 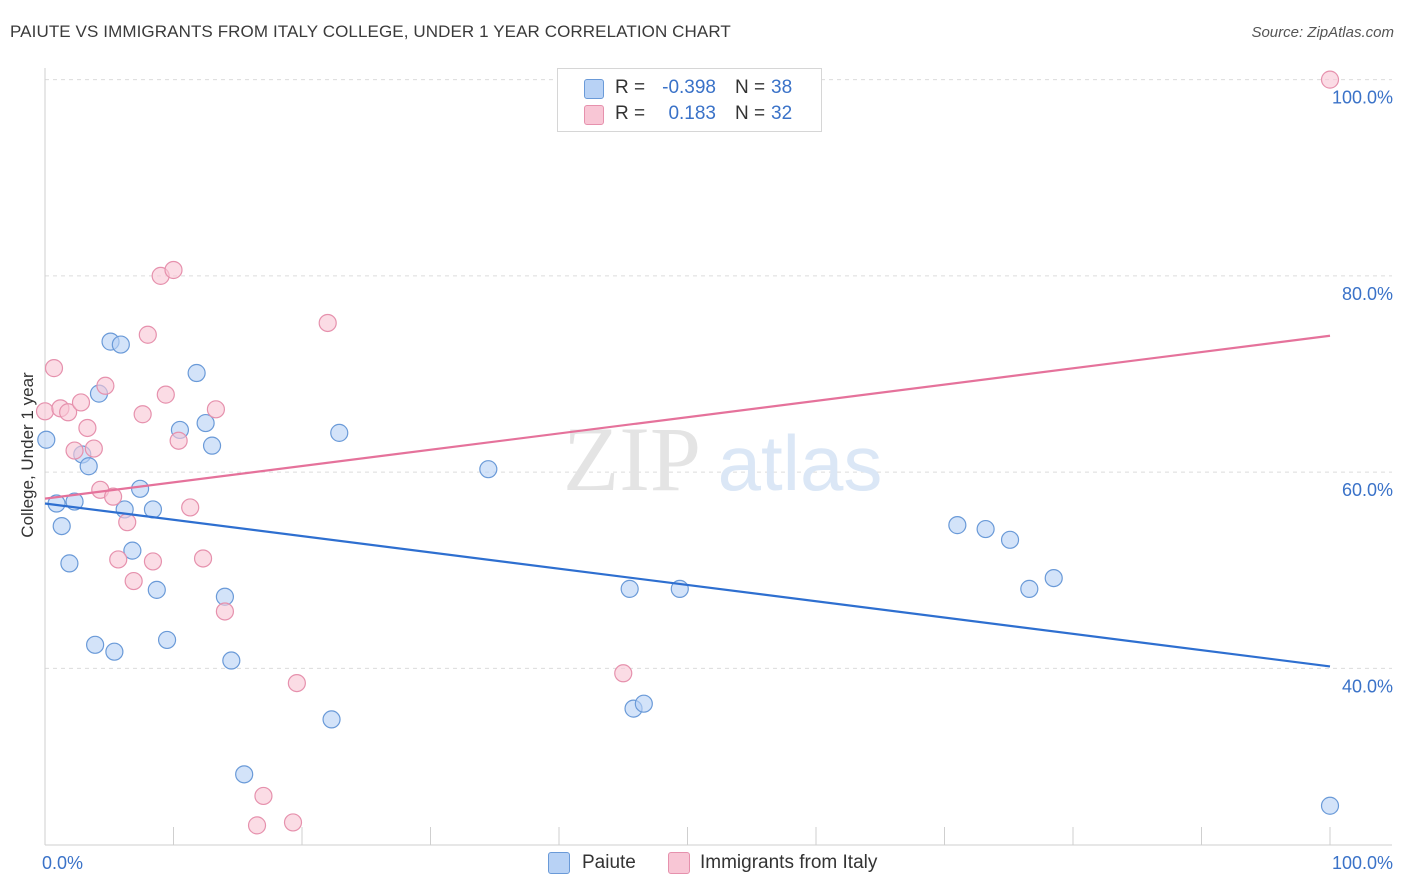 What do you see at coordinates (782, 113) in the screenshot?
I see `n-value: 32` at bounding box center [782, 113].